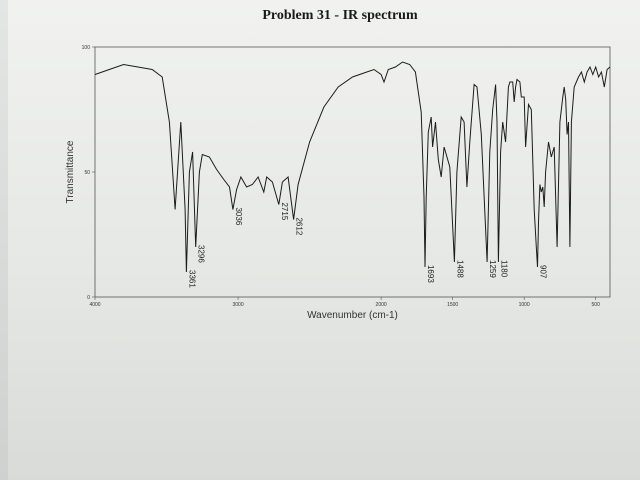 This screenshot has width=640, height=480. I want to click on x-tick-label: 2000, so click(381, 305).